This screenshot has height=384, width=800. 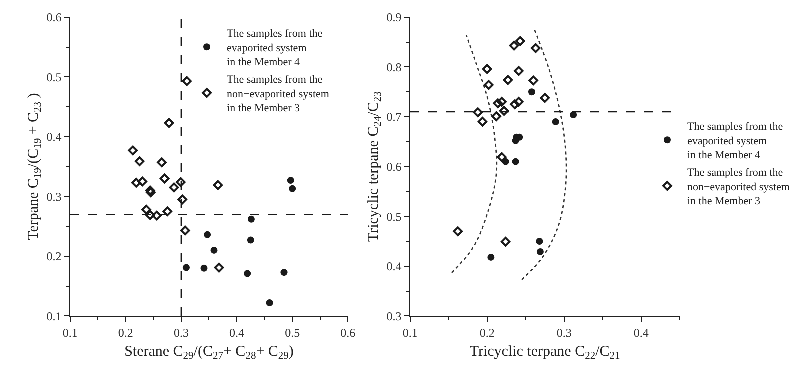 I want to click on y-tick-label: 0.7, so click(x=394, y=117).